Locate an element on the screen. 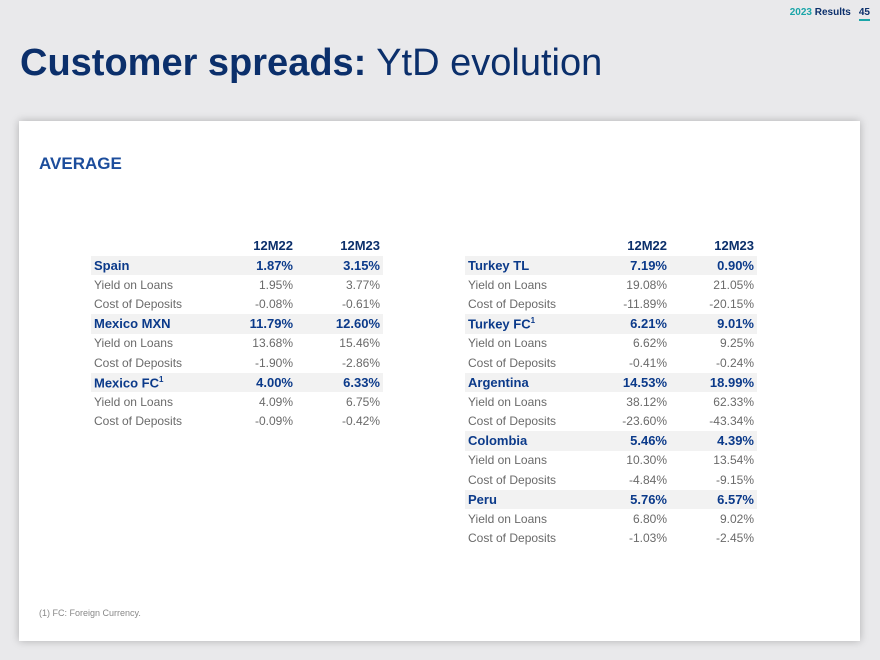 The height and width of the screenshot is (660, 880). table-row: Cost of Deposits -4.84% -9.15% is located at coordinates (611, 480).